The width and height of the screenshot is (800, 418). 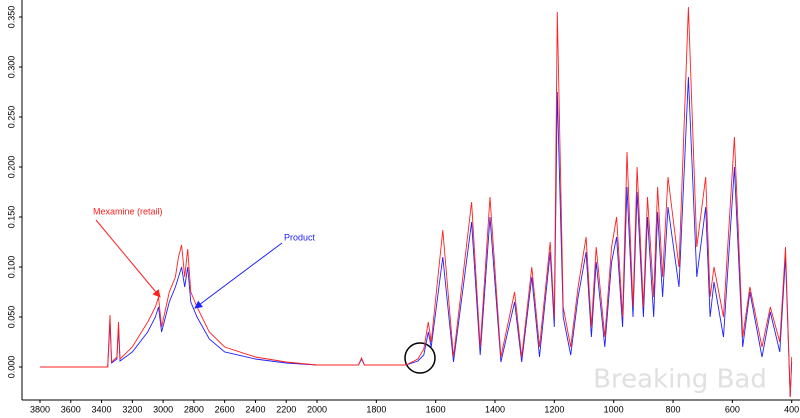 What do you see at coordinates (40, 409) in the screenshot?
I see `x-tick-label: 3800` at bounding box center [40, 409].